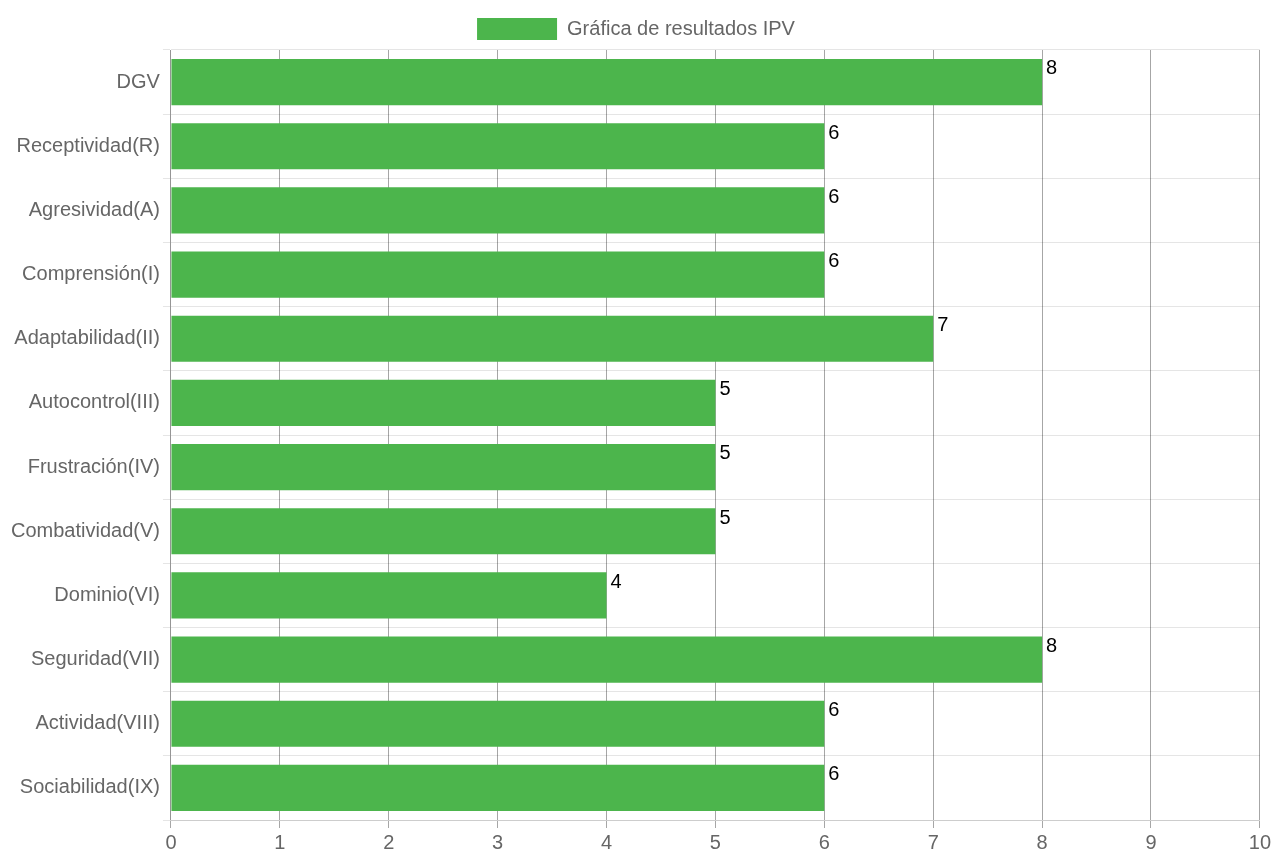  I want to click on x-tick-label: 5, so click(715, 841).